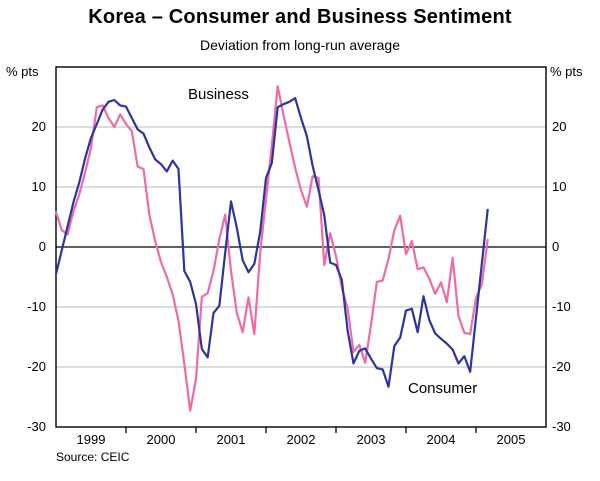 This screenshot has width=600, height=481. What do you see at coordinates (300, 17) in the screenshot?
I see `chart-title: Korea – Consumer and Business Sentiment` at bounding box center [300, 17].